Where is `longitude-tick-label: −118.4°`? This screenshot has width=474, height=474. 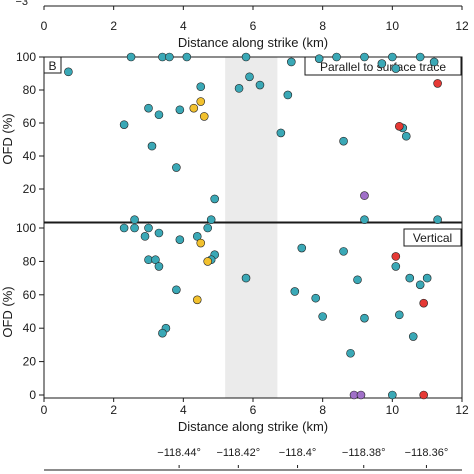 longitude-tick-label: −118.4° is located at coordinates (298, 453).